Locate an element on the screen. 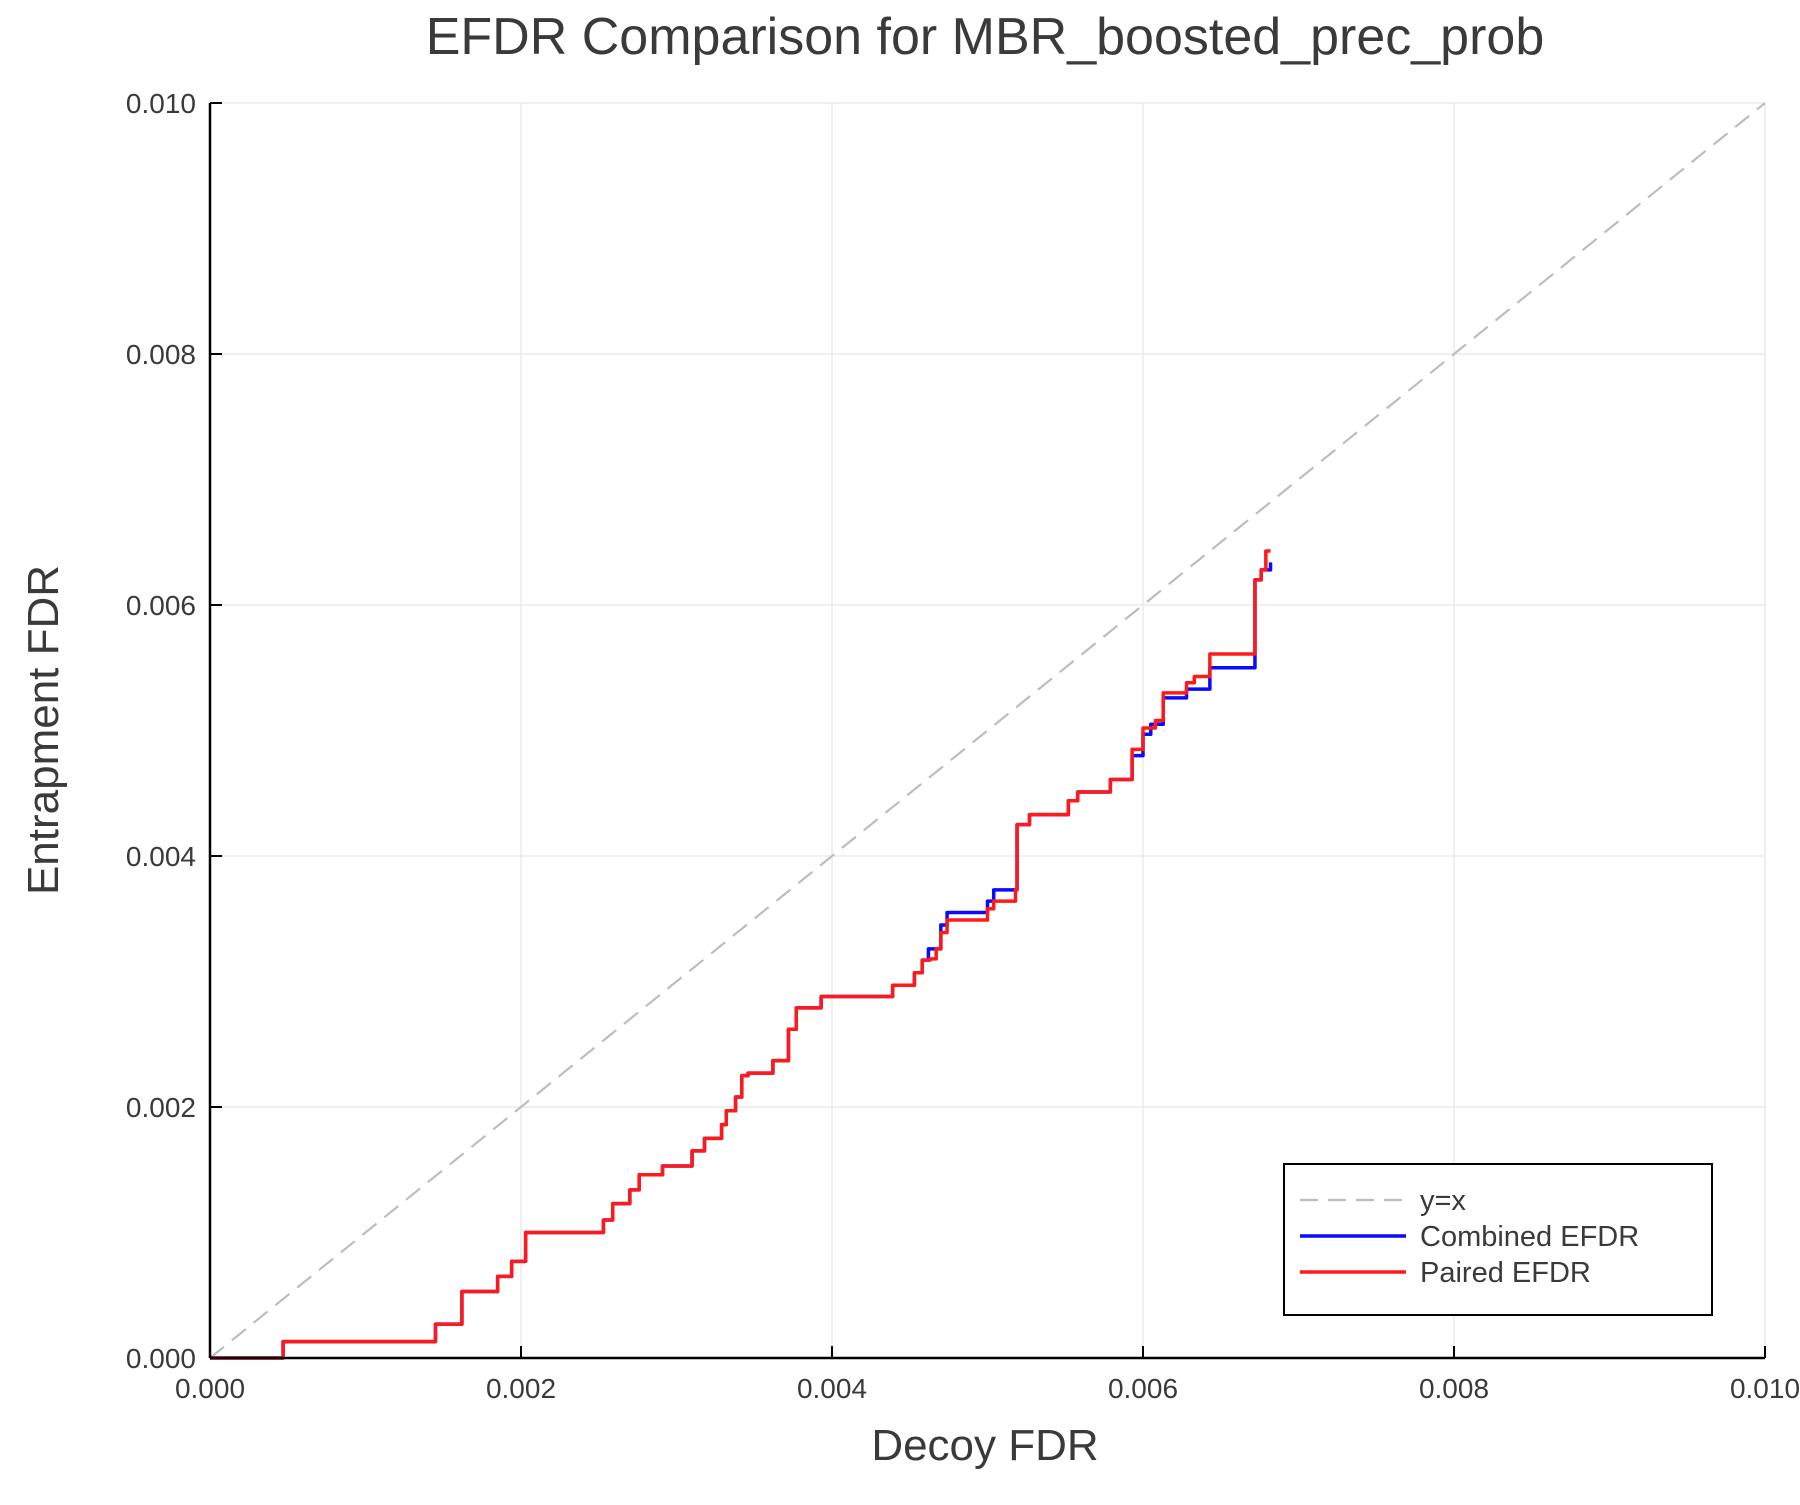 The width and height of the screenshot is (1800, 1505). y-tick-label: 0.008 is located at coordinates (161, 354).